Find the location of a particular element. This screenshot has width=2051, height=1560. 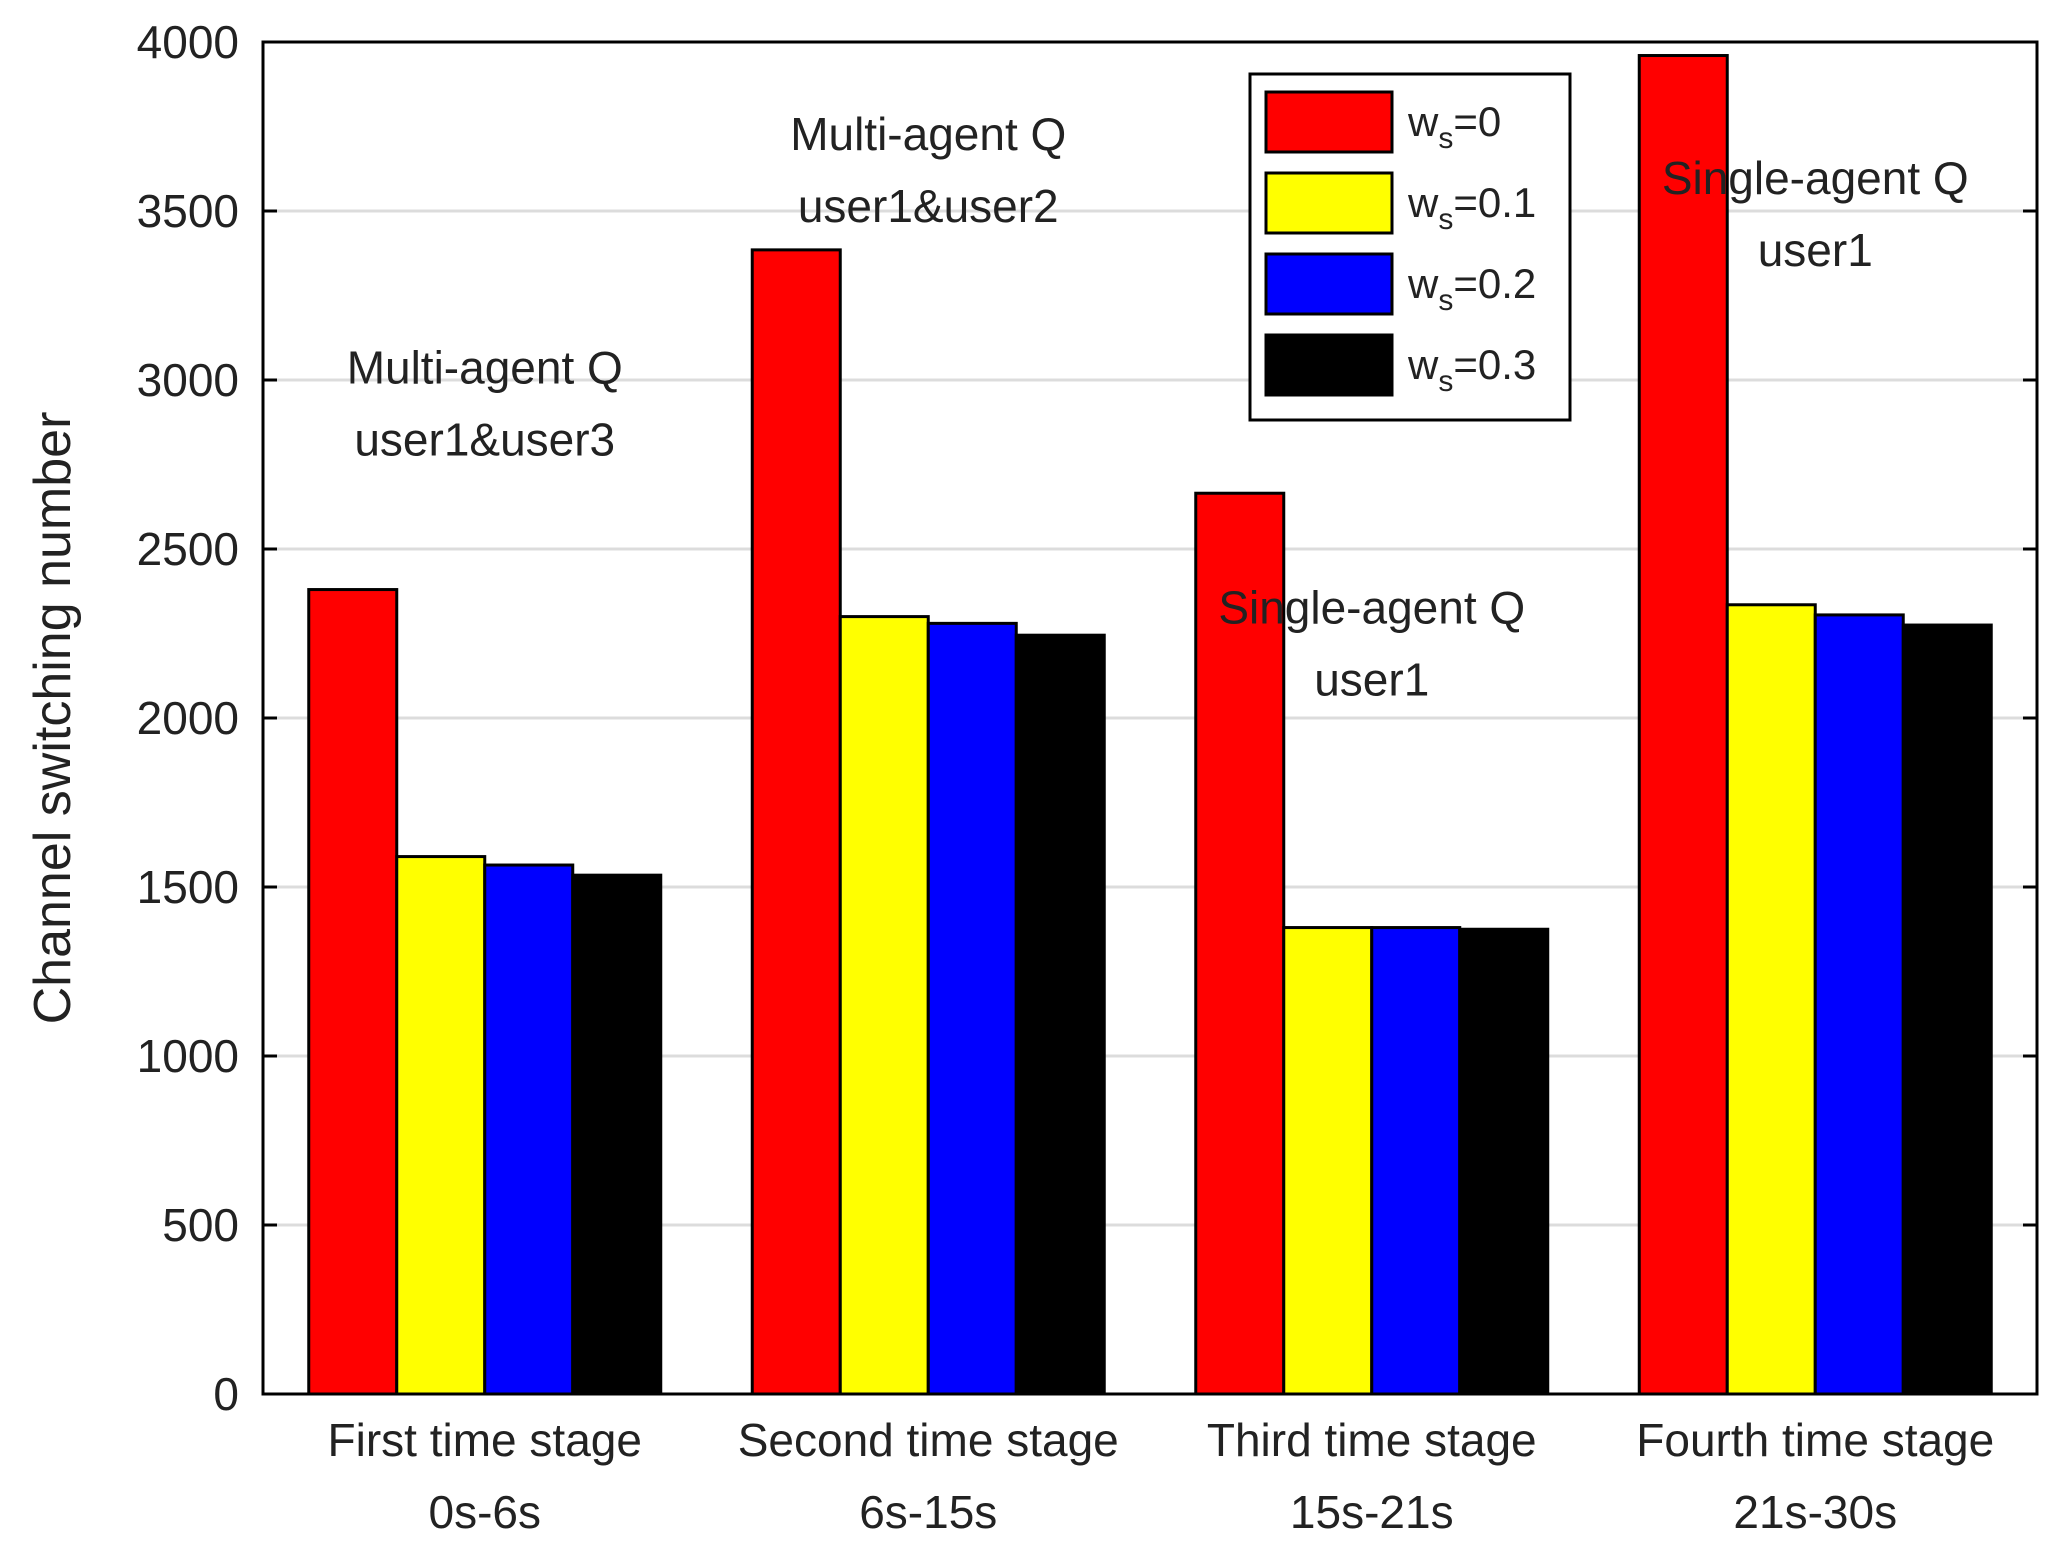

y-tick-label: 1000 is located at coordinates (188, 1056).